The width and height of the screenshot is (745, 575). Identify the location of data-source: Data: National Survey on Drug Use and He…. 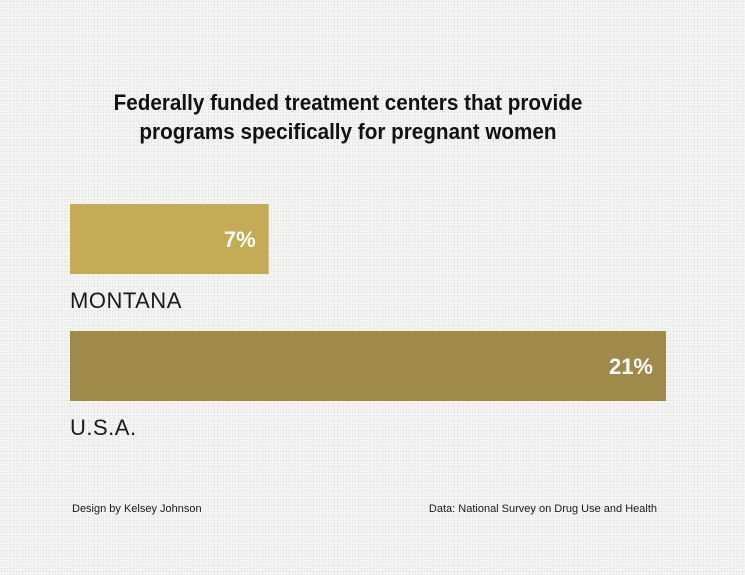
(542, 509).